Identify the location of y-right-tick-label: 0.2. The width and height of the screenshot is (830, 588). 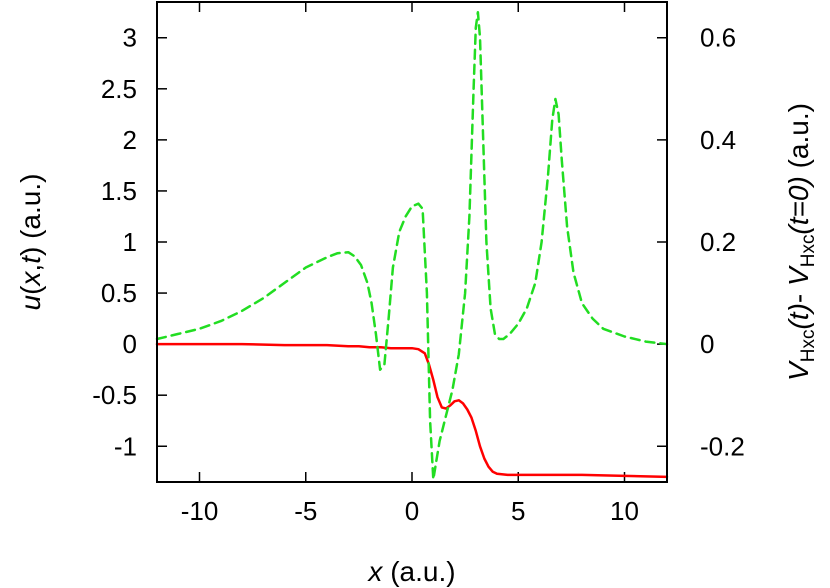
(718, 242).